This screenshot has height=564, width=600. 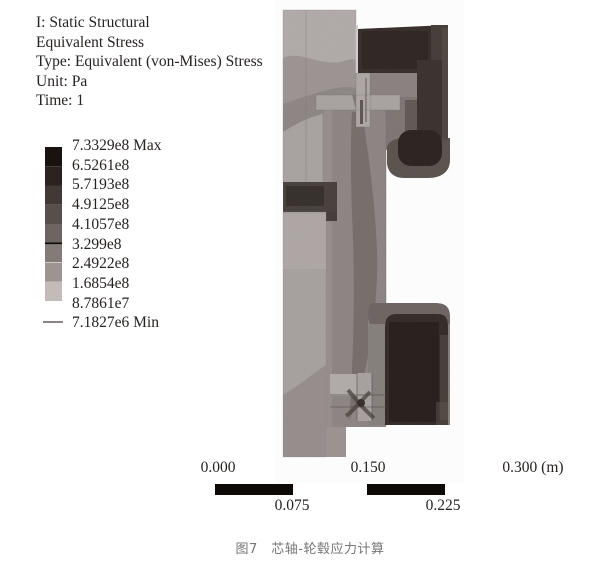 What do you see at coordinates (101, 185) in the screenshot?
I see `legend-label: 5.7193e8` at bounding box center [101, 185].